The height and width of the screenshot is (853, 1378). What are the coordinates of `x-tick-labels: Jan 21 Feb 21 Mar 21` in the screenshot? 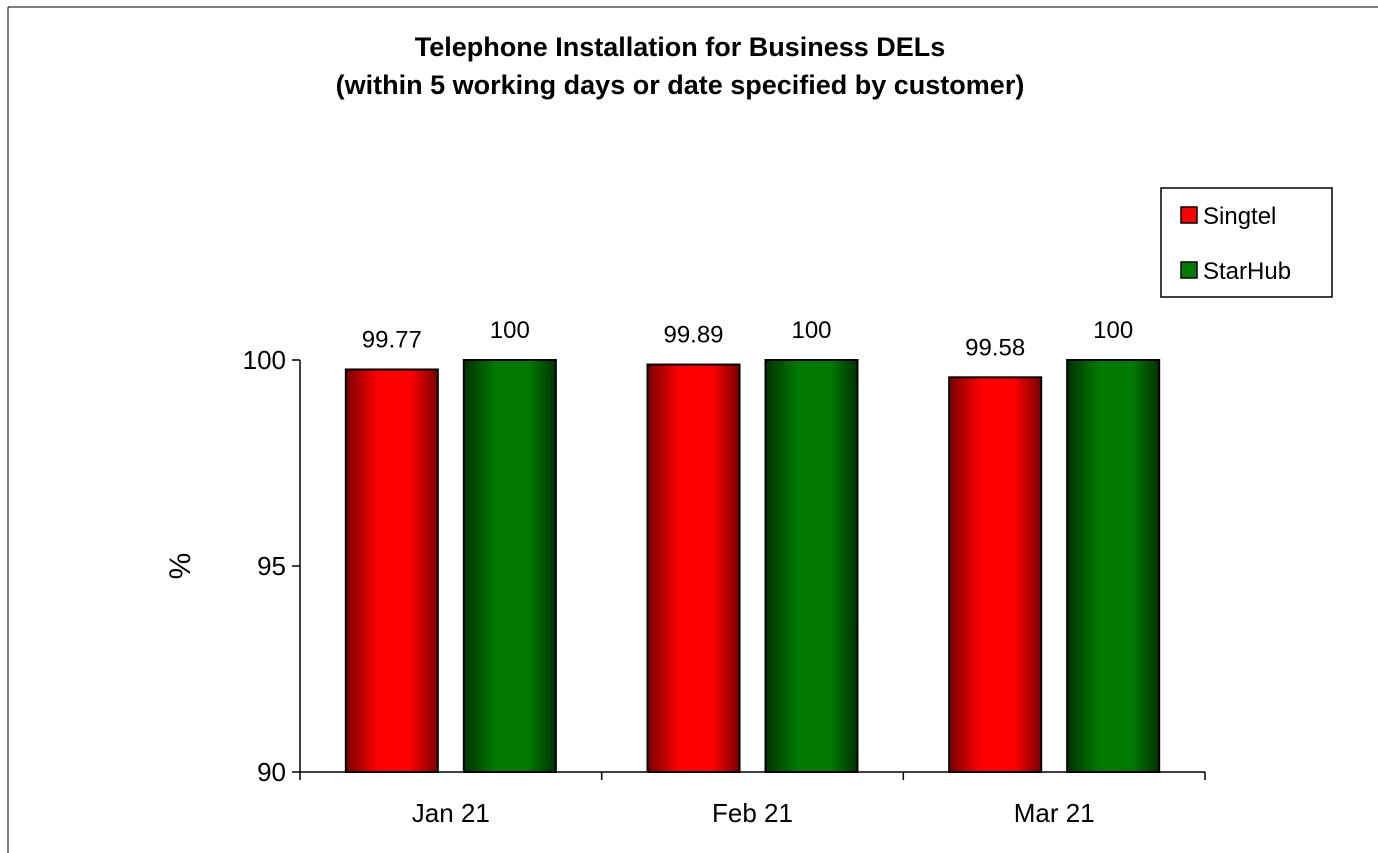 It's located at (753, 813).